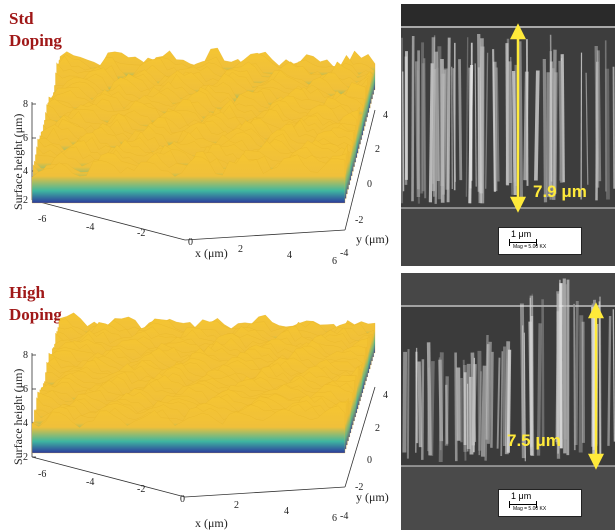  Describe the element at coordinates (377, 428) in the screenshot. I see `y-tick-2: 2` at that location.